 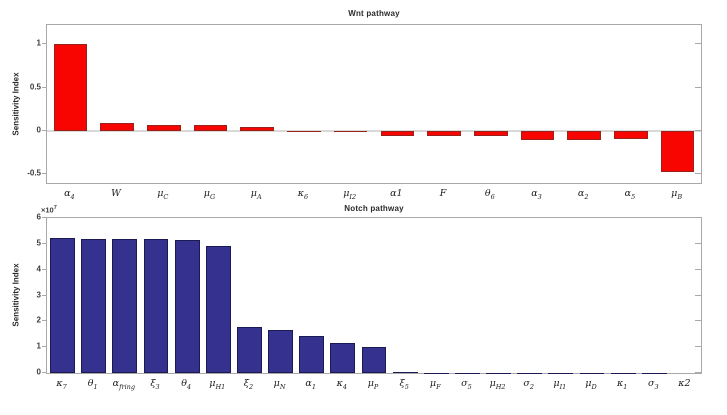 What do you see at coordinates (374, 208) in the screenshot?
I see `chart-title-notch: Notch pathway` at bounding box center [374, 208].